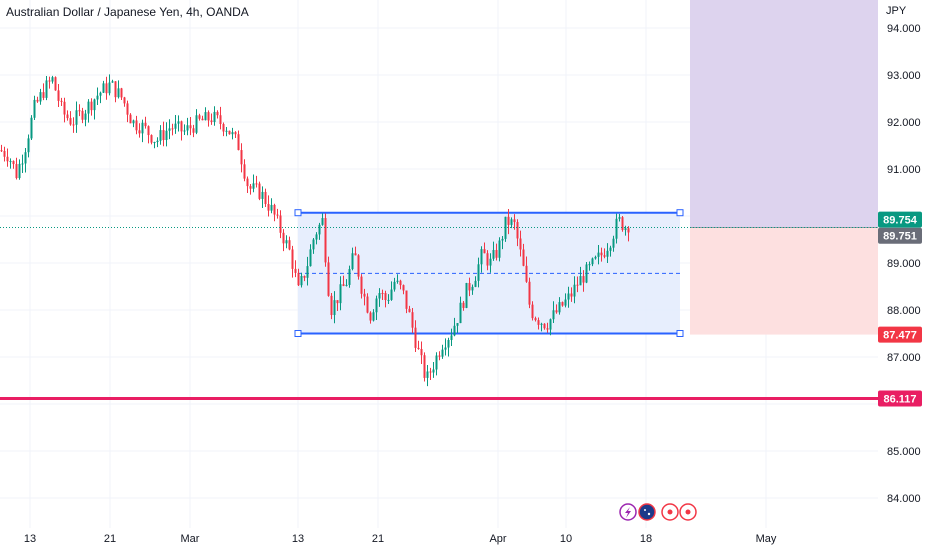  I want to click on x-tick-label: 13, so click(298, 539).